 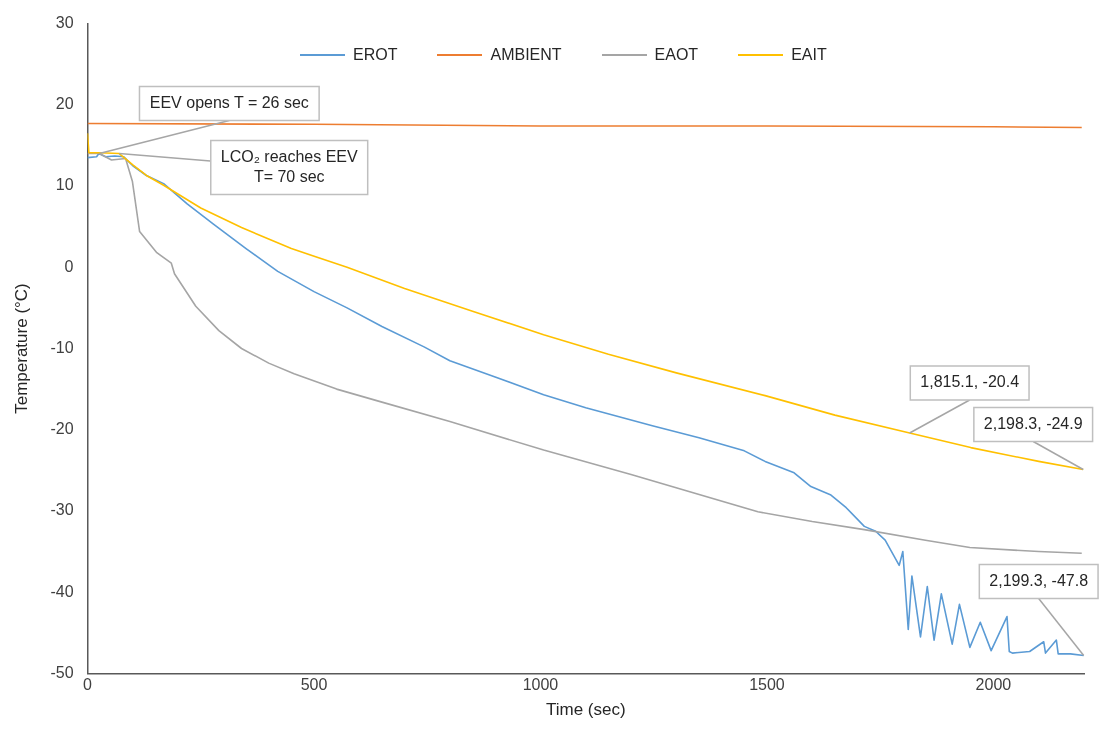 I want to click on annotation: 2,199.3, -47.8, so click(x=1039, y=580).